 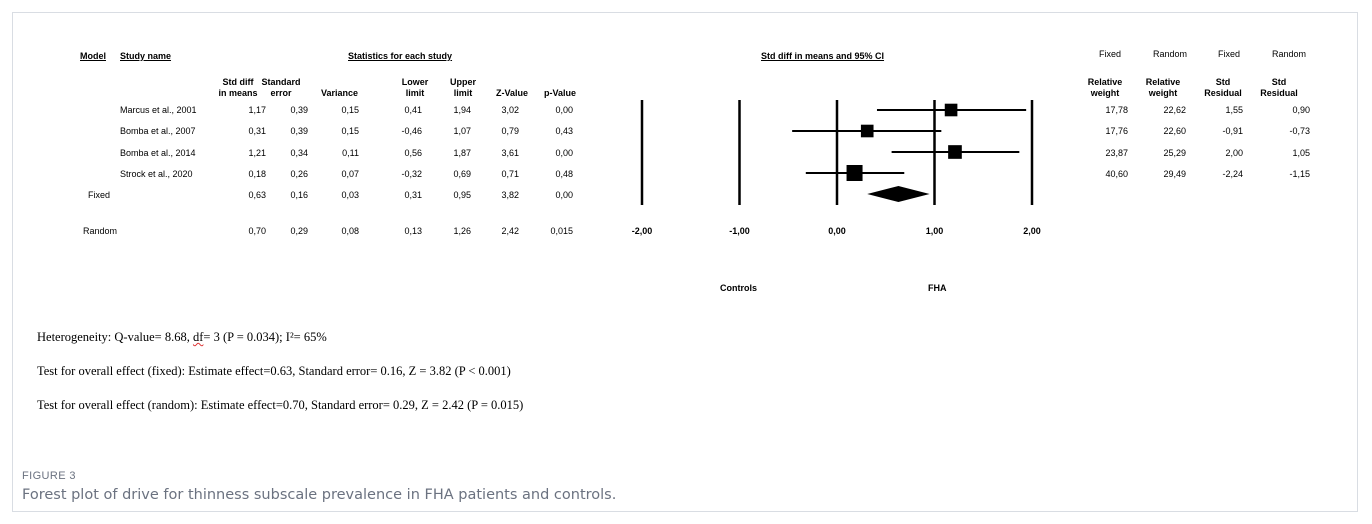 What do you see at coordinates (257, 110) in the screenshot?
I see `cell-smd: 1,17` at bounding box center [257, 110].